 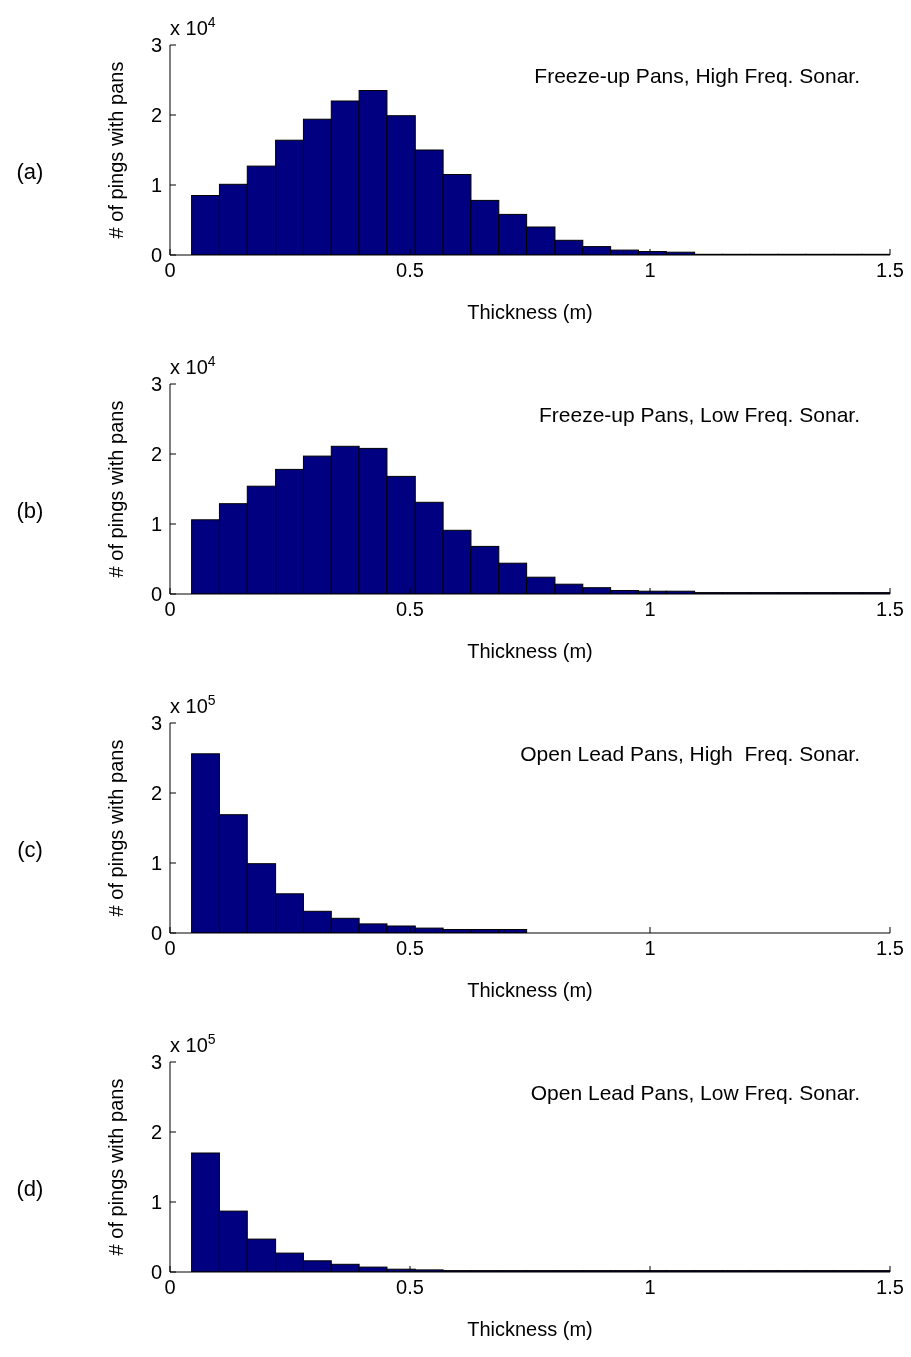 What do you see at coordinates (30, 510) in the screenshot?
I see `text: (b)` at bounding box center [30, 510].